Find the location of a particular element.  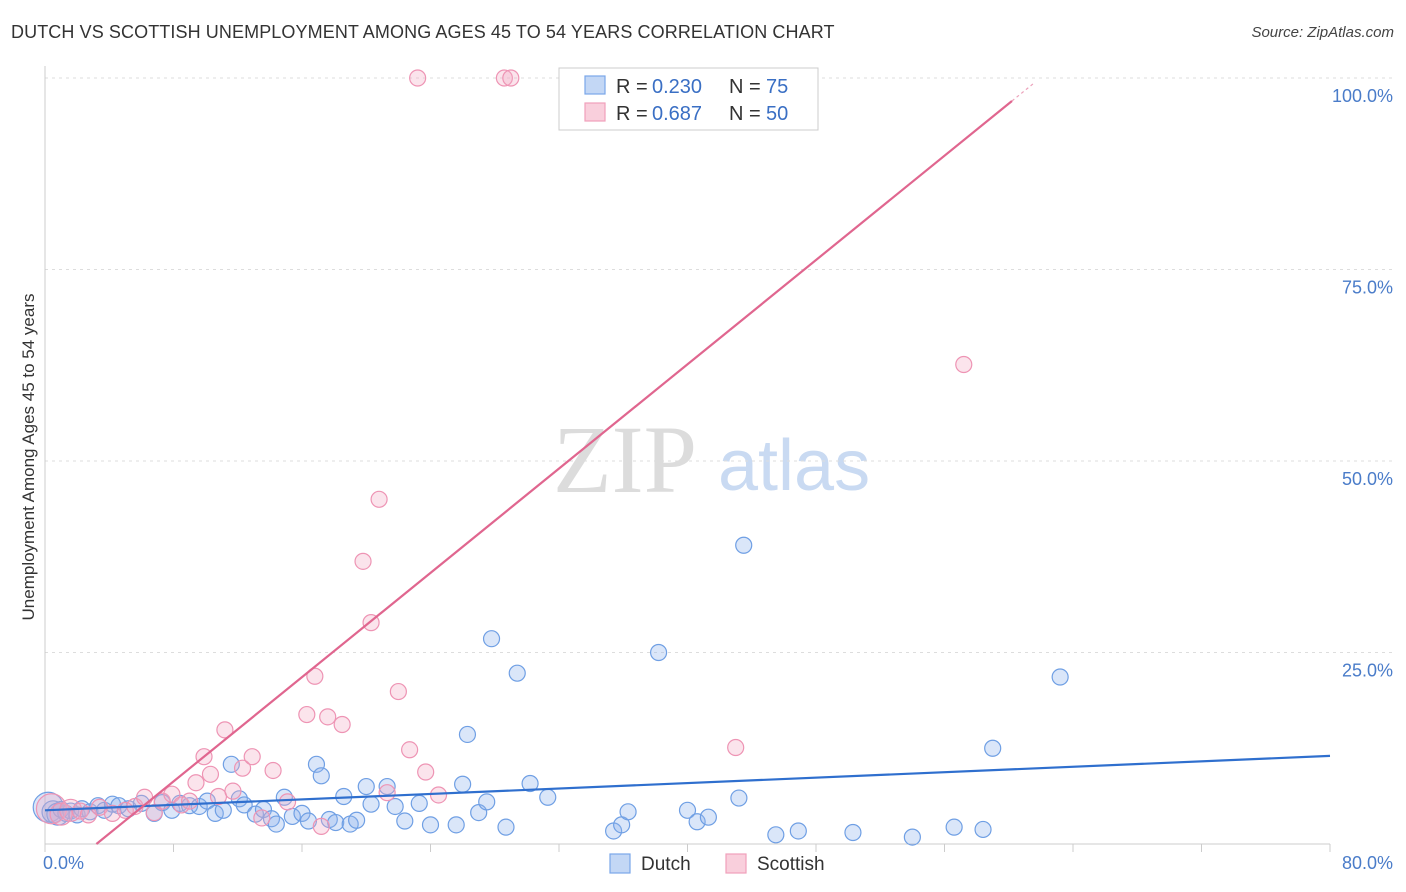

legend-scottish-n-label: N = is located at coordinates (745, 114).